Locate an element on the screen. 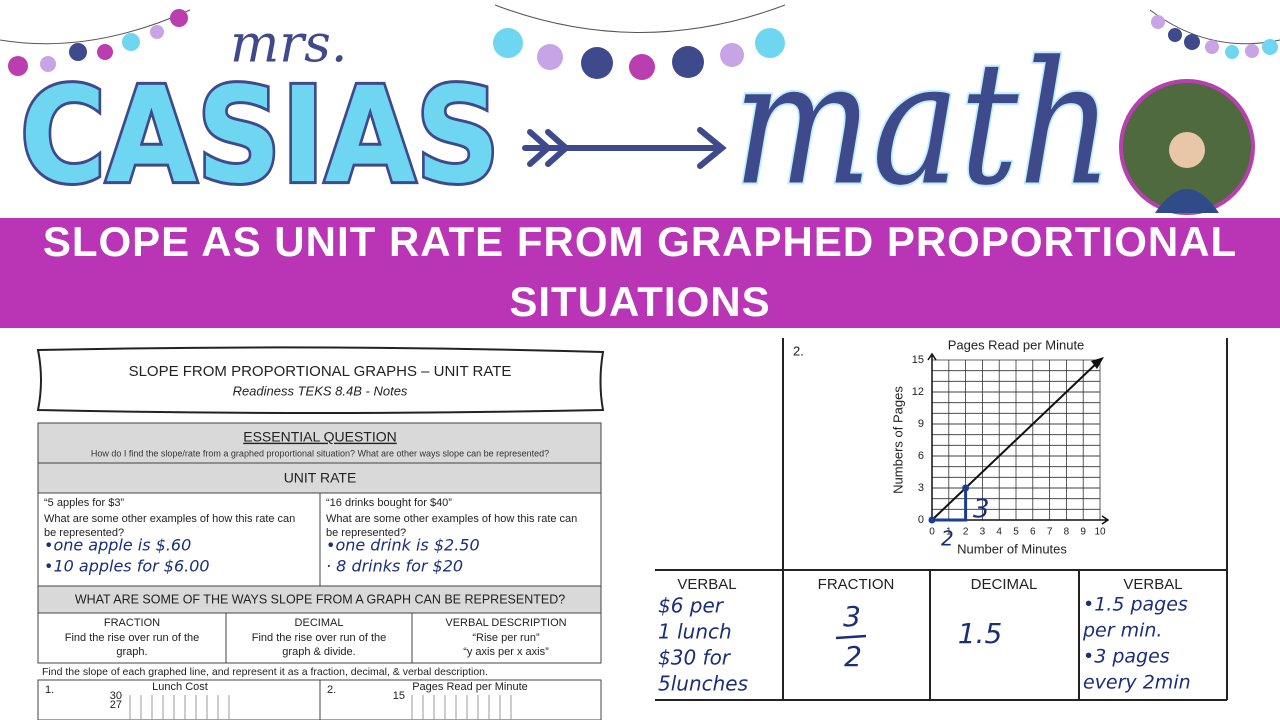  fraction-bar is located at coordinates (851, 637).